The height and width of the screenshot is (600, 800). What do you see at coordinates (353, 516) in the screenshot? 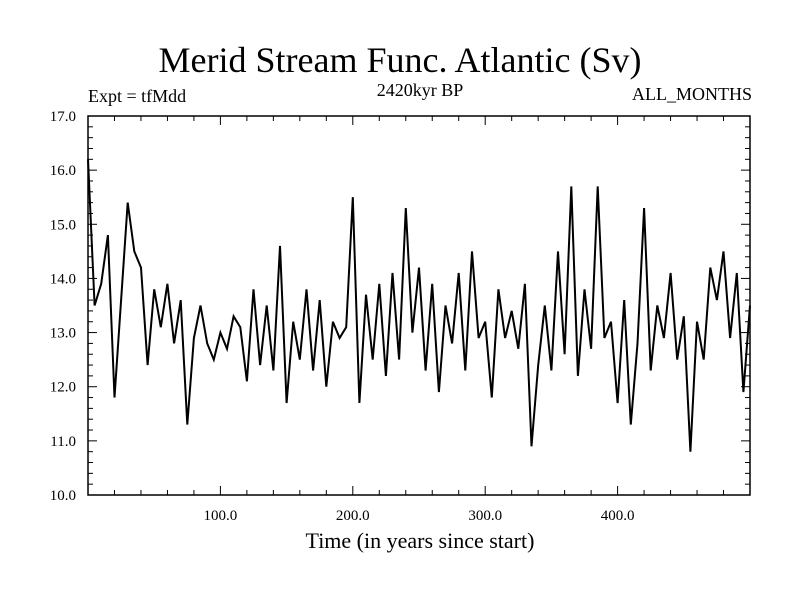
I see `x-tick-label: 200.0` at bounding box center [353, 516].